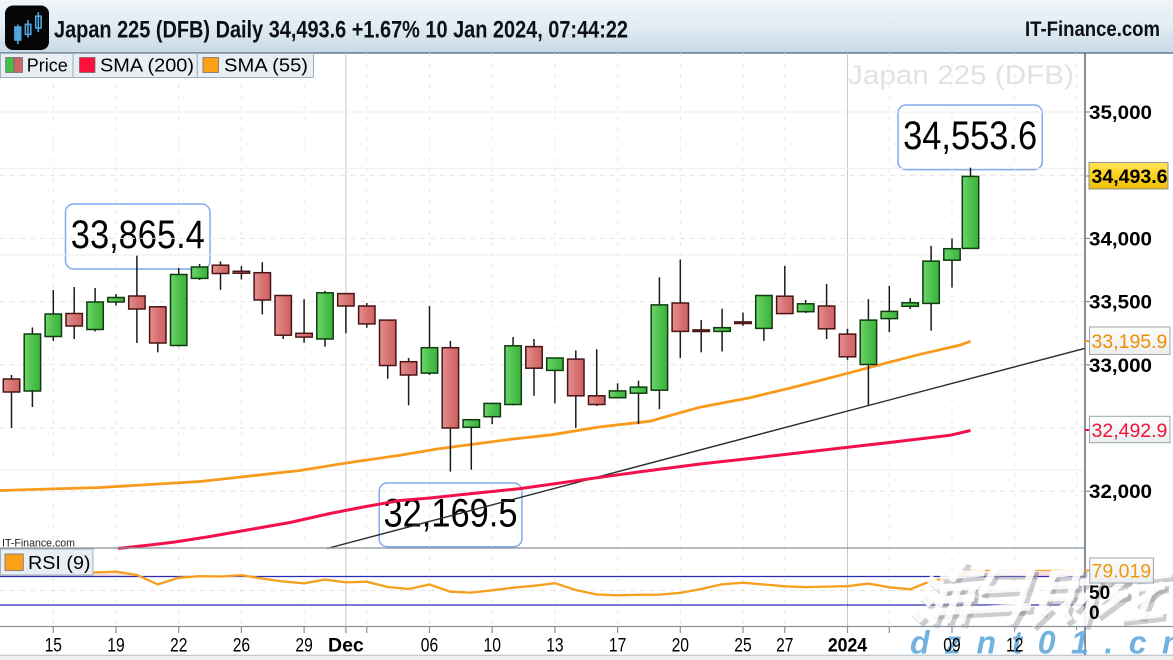 Image resolution: width=1173 pixels, height=660 pixels. Describe the element at coordinates (266, 66) in the screenshot. I see `svg-text: SMA (55)` at that location.